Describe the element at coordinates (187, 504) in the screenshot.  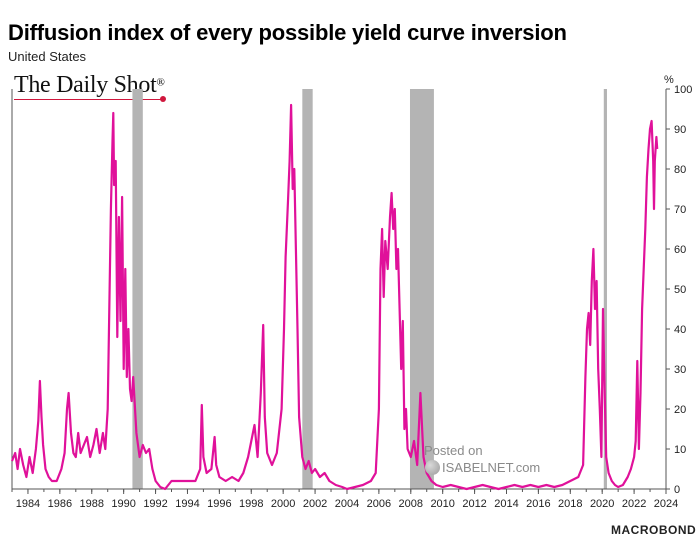
I see `x-tick-label: 1994` at that location.